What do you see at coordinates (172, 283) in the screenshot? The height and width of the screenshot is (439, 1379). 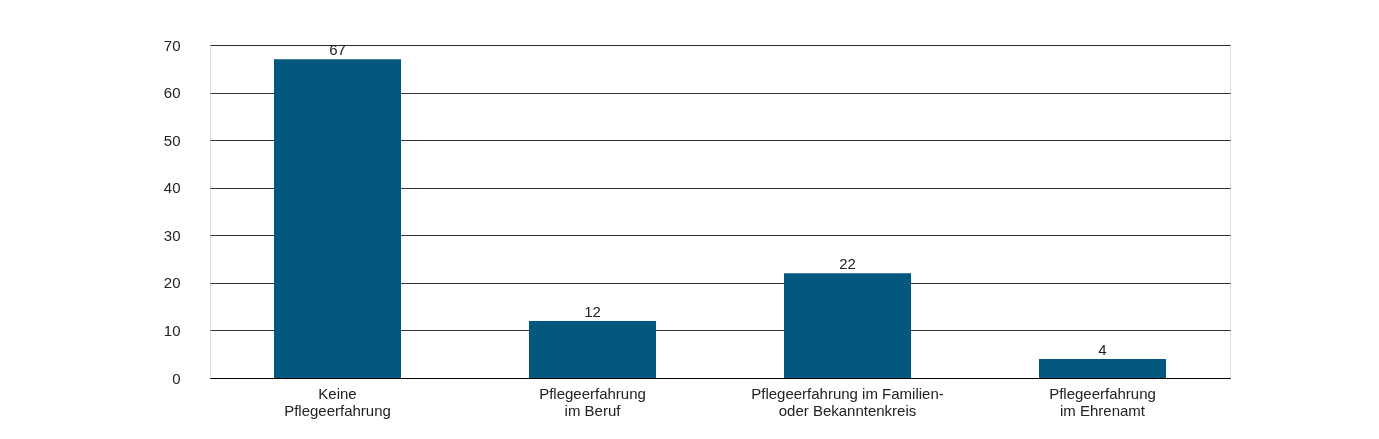 I see `y-tick-label: 20` at bounding box center [172, 283].